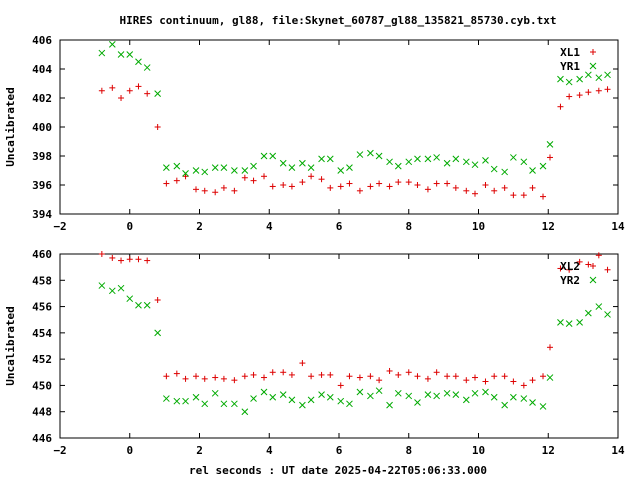 This screenshot has height=480, width=640. I want to click on y-axis-label: Uncalibrated, so click(10, 126).